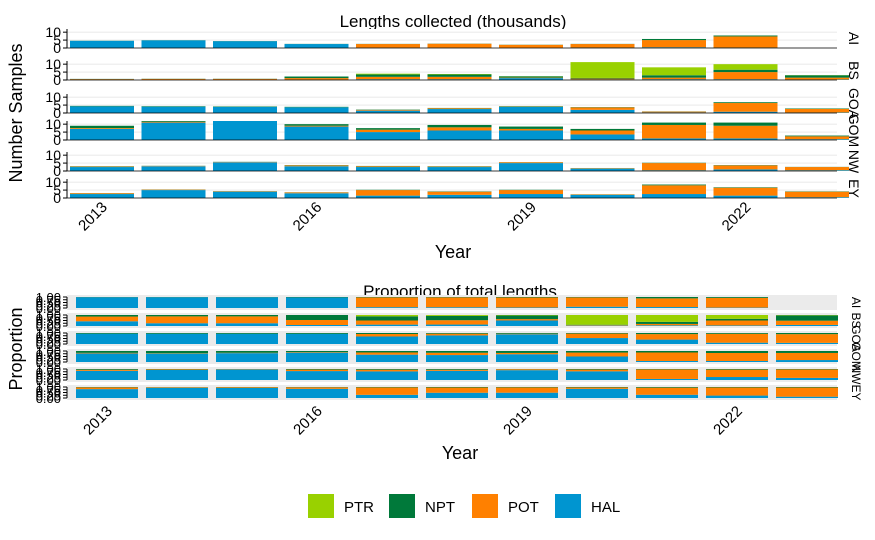 This screenshot has width=875, height=540. Describe the element at coordinates (316, 77) in the screenshot. I see `bar-bs-2016-npt` at that location.